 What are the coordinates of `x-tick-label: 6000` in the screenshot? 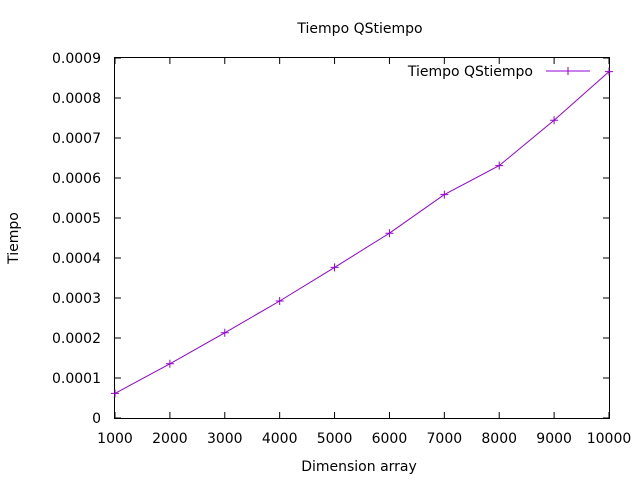 It's located at (390, 439).